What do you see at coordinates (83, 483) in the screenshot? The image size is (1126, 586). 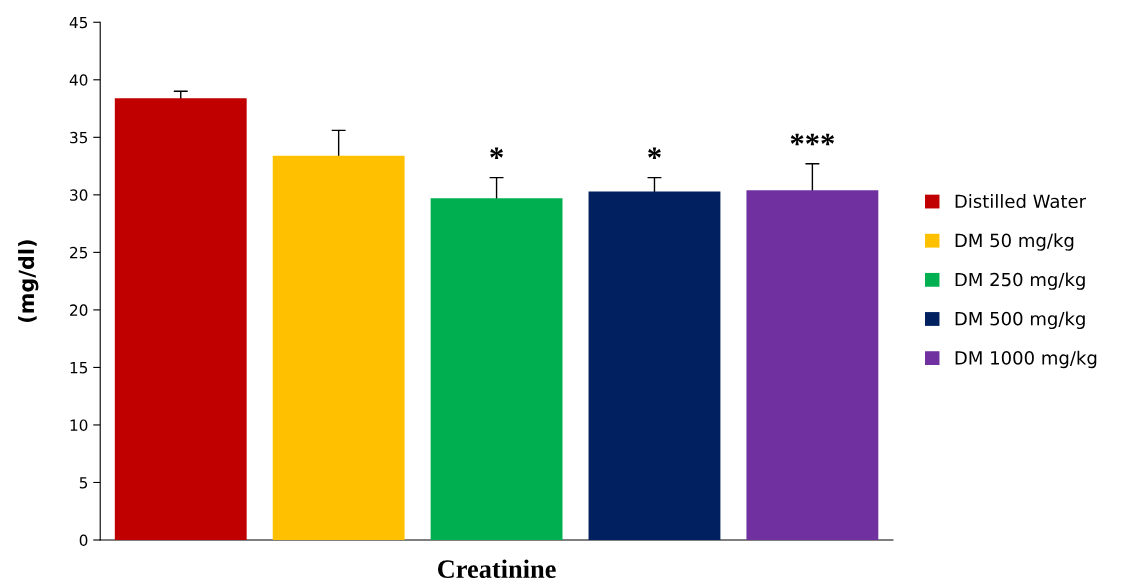 I see `y-tick-label: 5` at bounding box center [83, 483].